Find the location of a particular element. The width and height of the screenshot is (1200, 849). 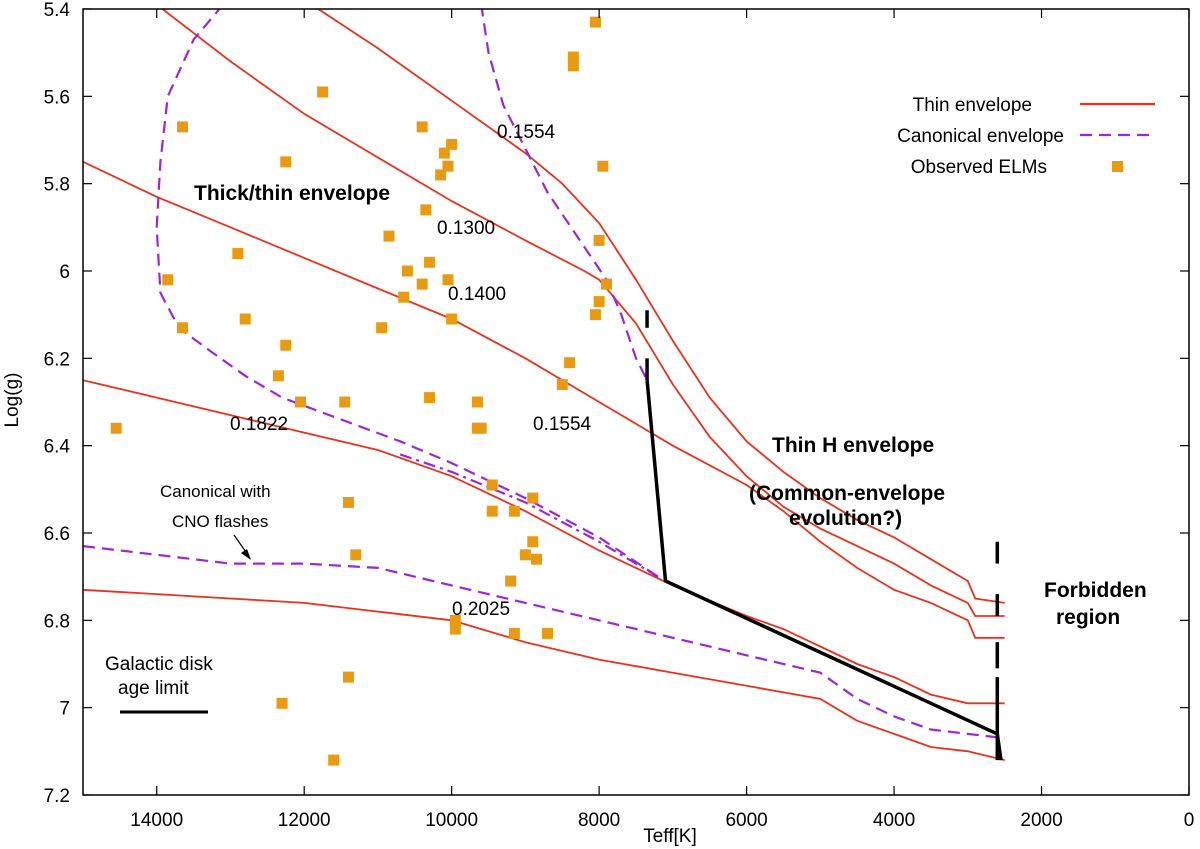

cno-label-line2: CNO flashes is located at coordinates (220, 521).